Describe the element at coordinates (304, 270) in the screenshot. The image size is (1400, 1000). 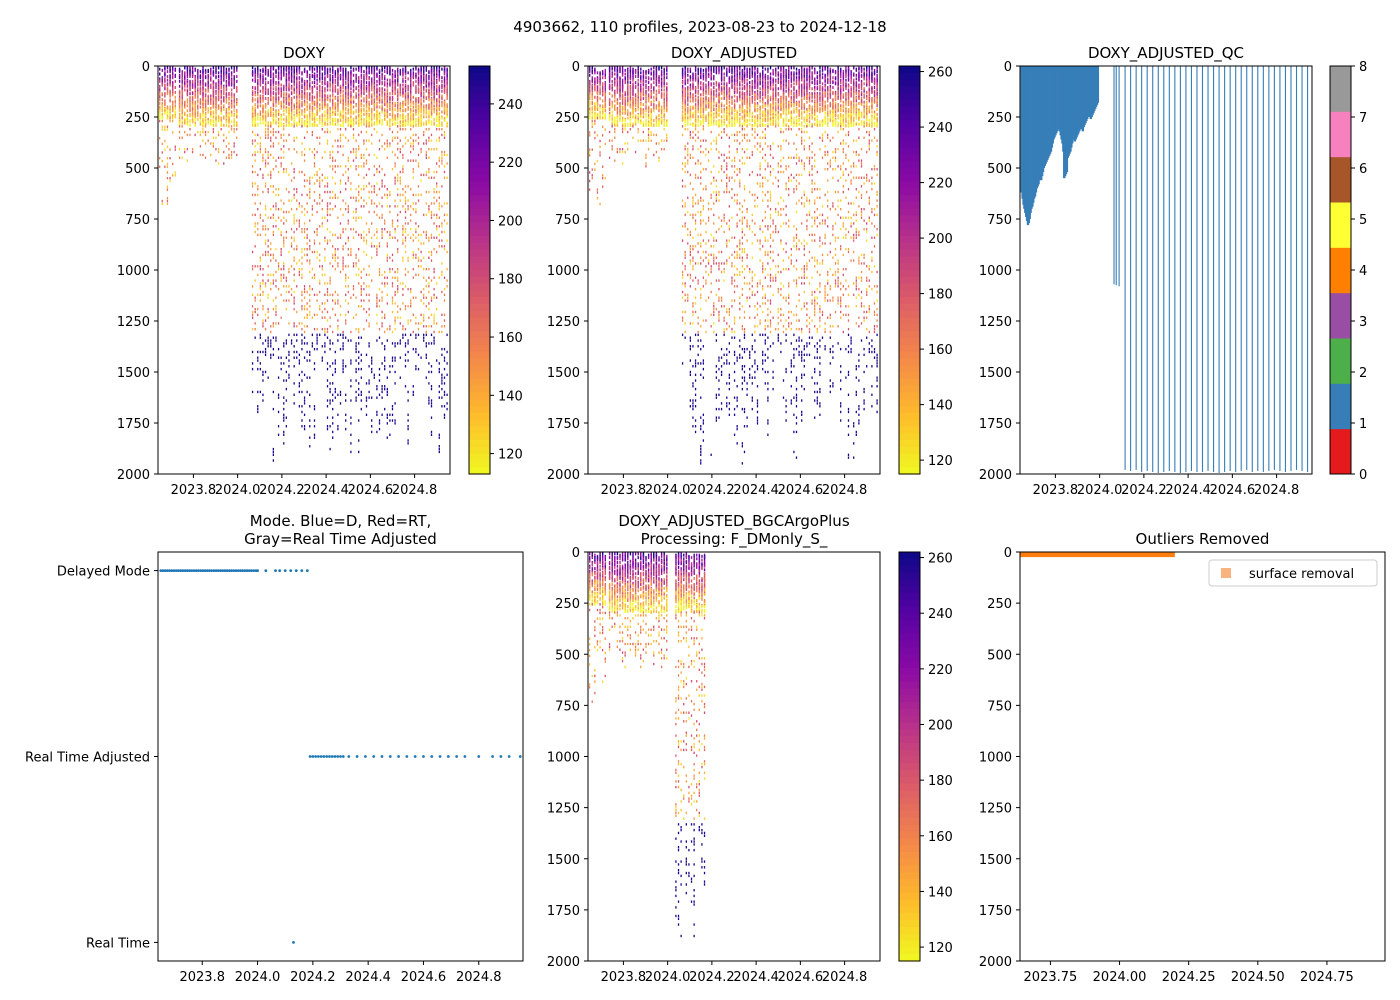
I see `doxy-axes-frame` at that location.